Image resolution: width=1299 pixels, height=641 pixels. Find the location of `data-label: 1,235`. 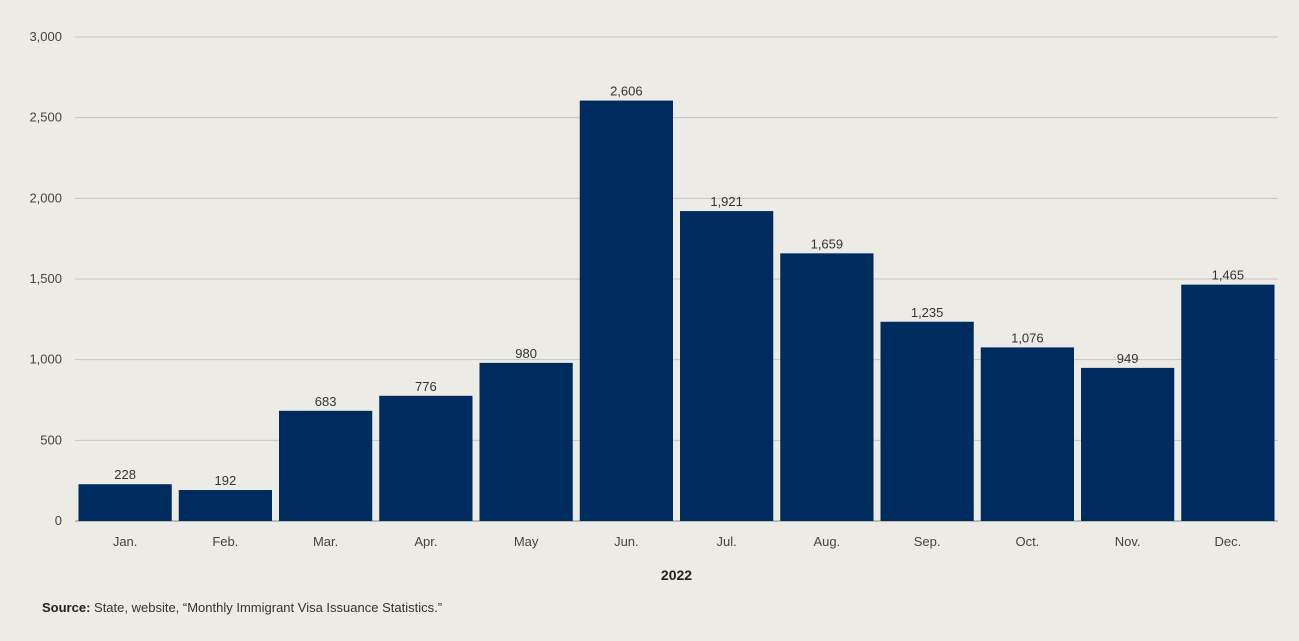

data-label: 1,235 is located at coordinates (927, 312).